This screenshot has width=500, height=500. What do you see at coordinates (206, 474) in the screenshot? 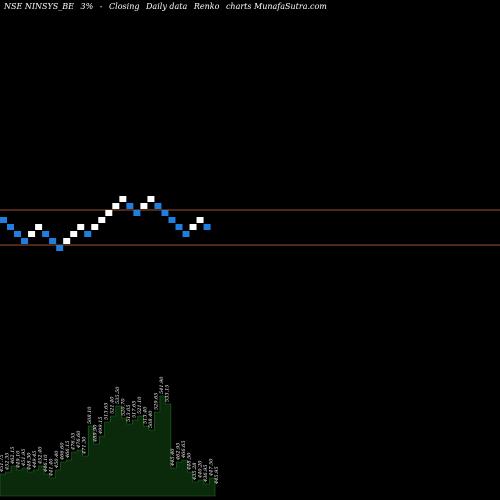
I see `volume-label: 436.95` at bounding box center [206, 474].